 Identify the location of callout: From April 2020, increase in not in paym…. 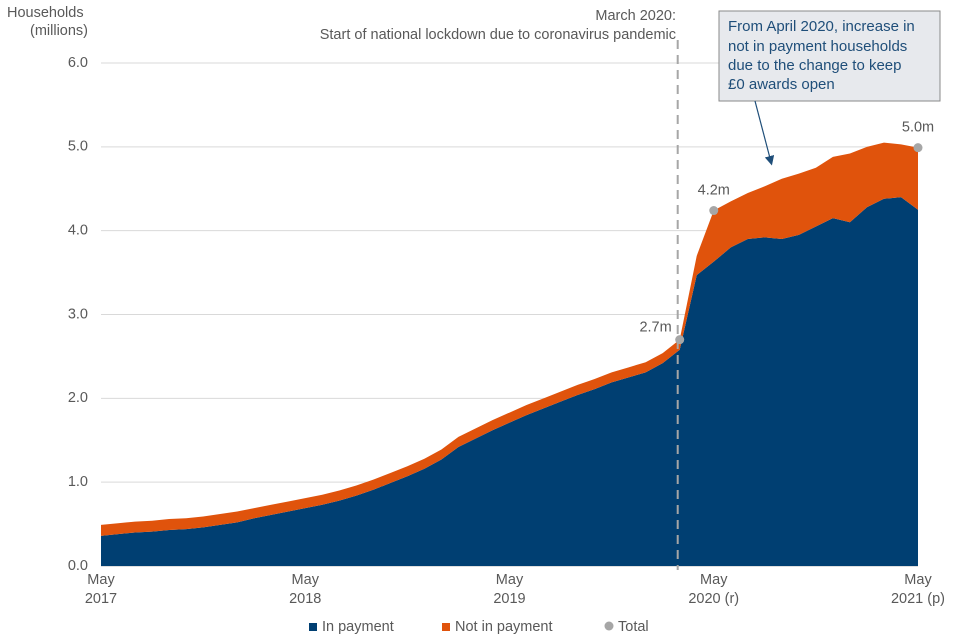
(829, 88).